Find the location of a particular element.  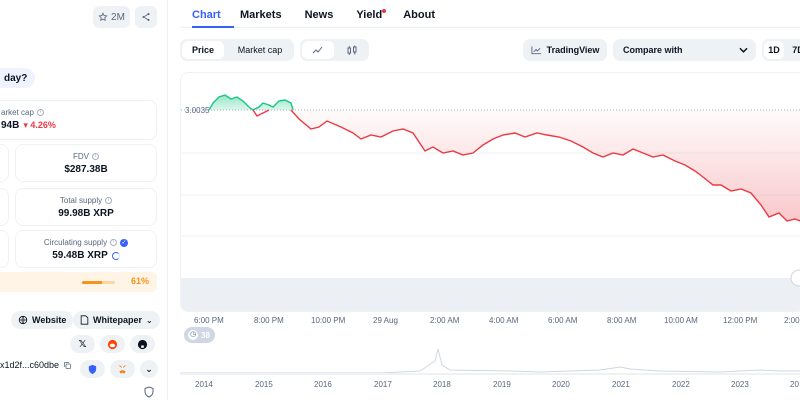

chart-metric-toggle: Price Market cap is located at coordinates (237, 50).